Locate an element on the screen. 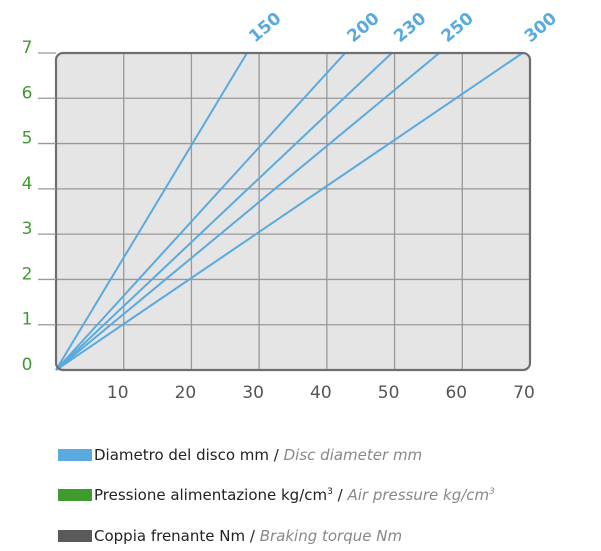 Image resolution: width=601 pixels, height=551 pixels. x-tick-label: 50 is located at coordinates (389, 393).